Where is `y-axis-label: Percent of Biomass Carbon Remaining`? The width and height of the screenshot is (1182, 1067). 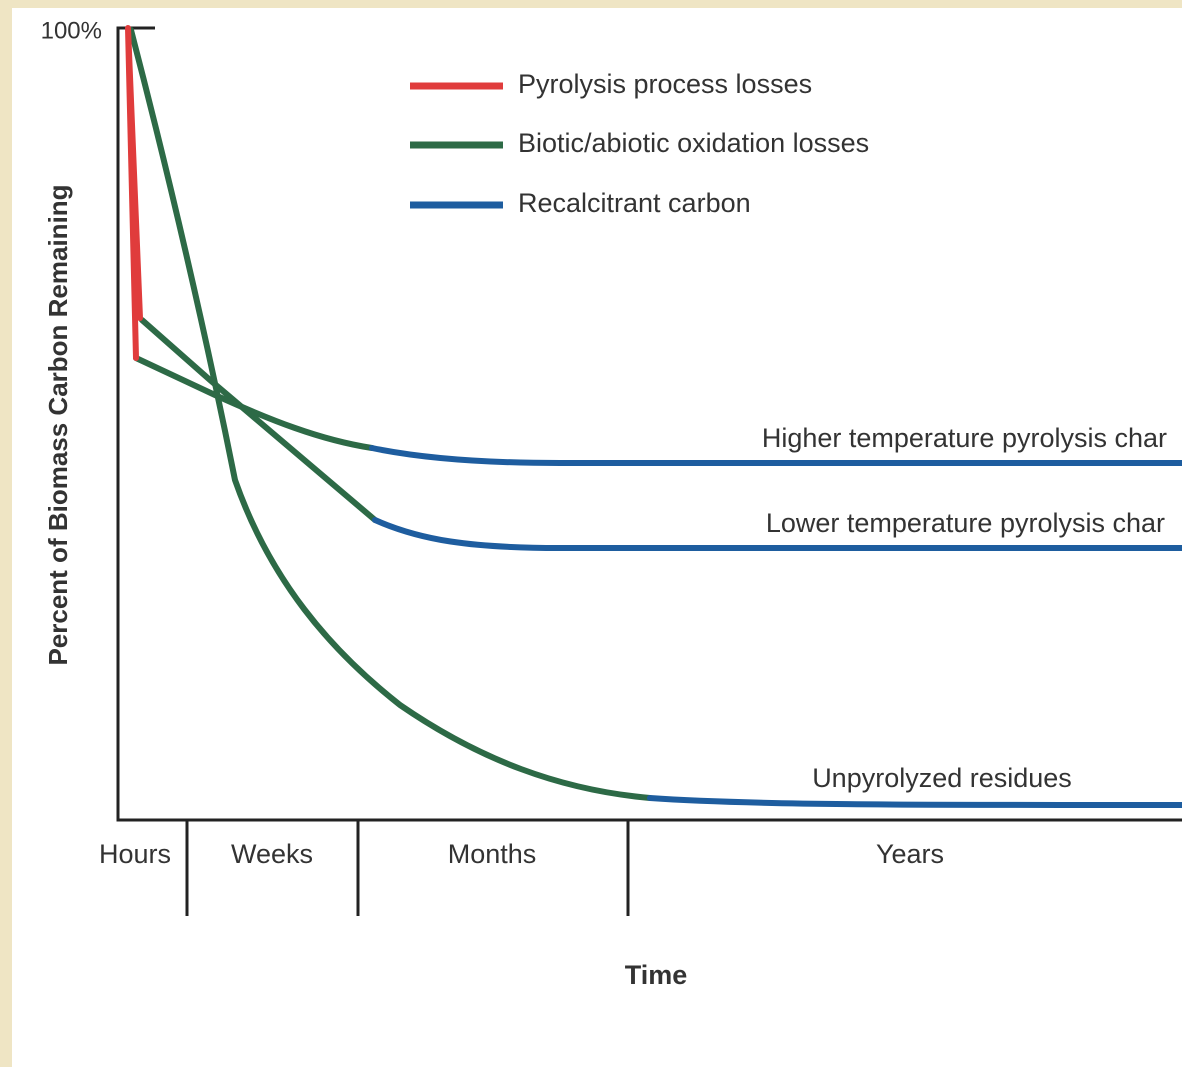
y-axis-label: Percent of Biomass Carbon Remaining is located at coordinates (58, 424).